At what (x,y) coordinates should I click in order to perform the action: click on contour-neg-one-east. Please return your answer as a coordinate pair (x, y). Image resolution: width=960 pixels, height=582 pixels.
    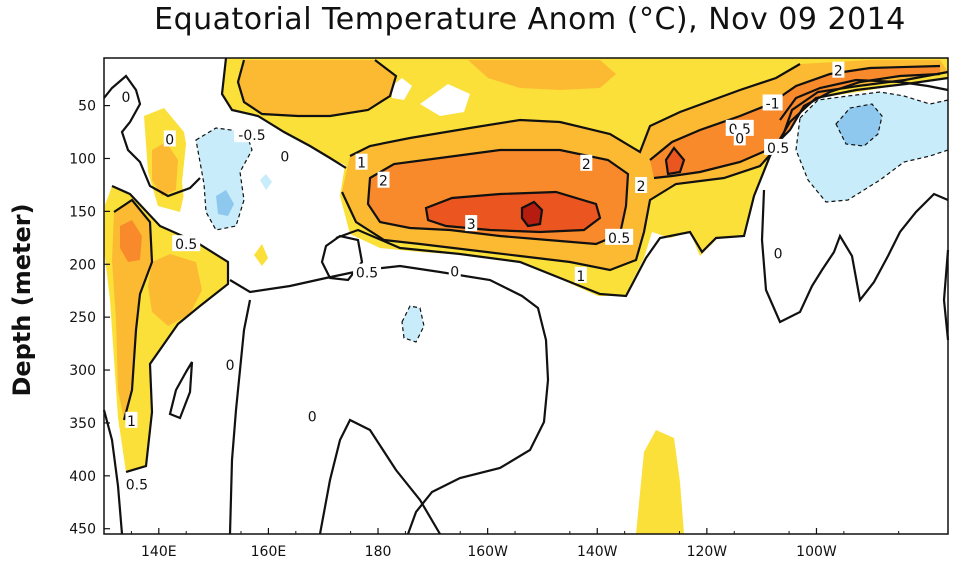
    Looking at the image, I should click on (859, 125).